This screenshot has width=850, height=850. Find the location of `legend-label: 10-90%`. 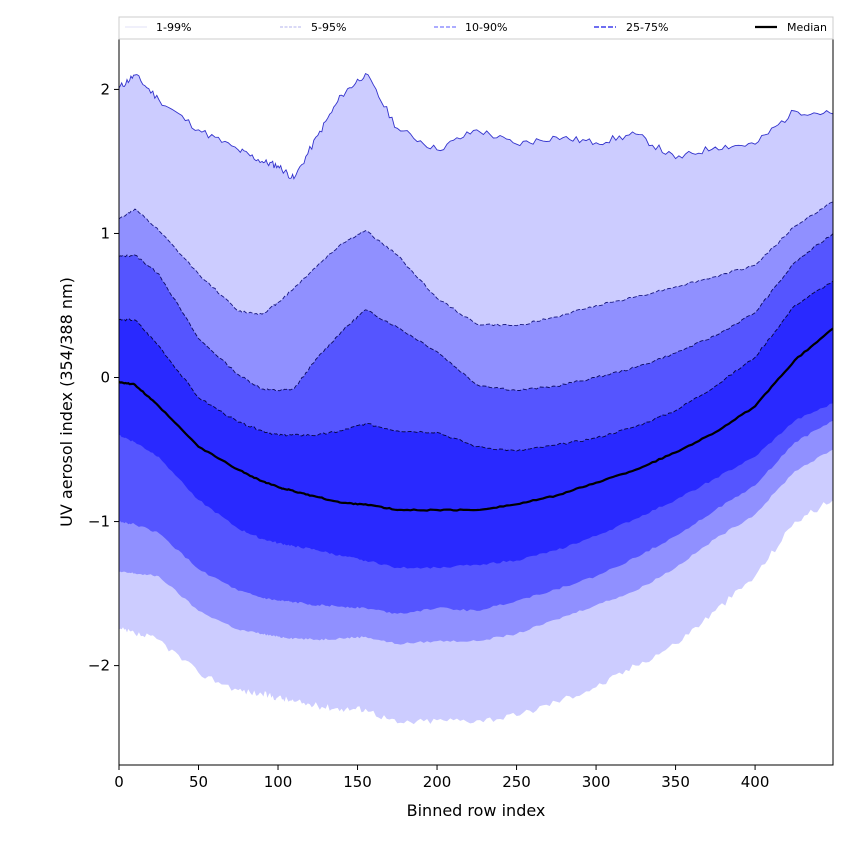

legend-label: 10-90% is located at coordinates (486, 27).